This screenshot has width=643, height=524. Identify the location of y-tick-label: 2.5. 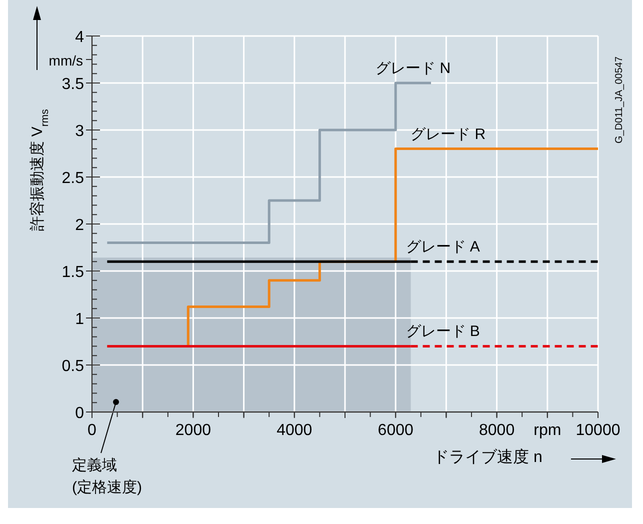
(73, 178).